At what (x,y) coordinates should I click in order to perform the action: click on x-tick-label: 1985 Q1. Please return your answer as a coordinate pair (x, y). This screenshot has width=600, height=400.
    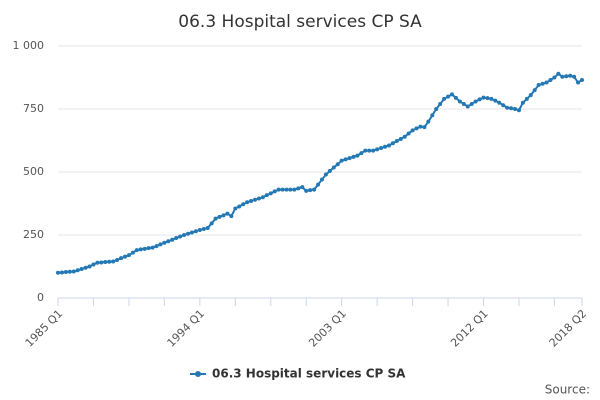
    Looking at the image, I should click on (44, 328).